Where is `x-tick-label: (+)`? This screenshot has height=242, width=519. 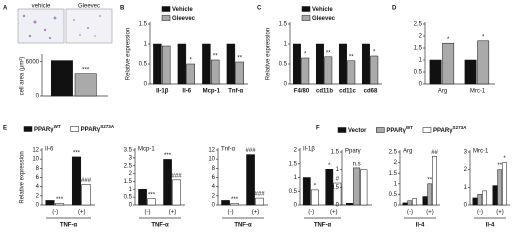
x-tick-label: (+) is located at coordinates (334, 213).